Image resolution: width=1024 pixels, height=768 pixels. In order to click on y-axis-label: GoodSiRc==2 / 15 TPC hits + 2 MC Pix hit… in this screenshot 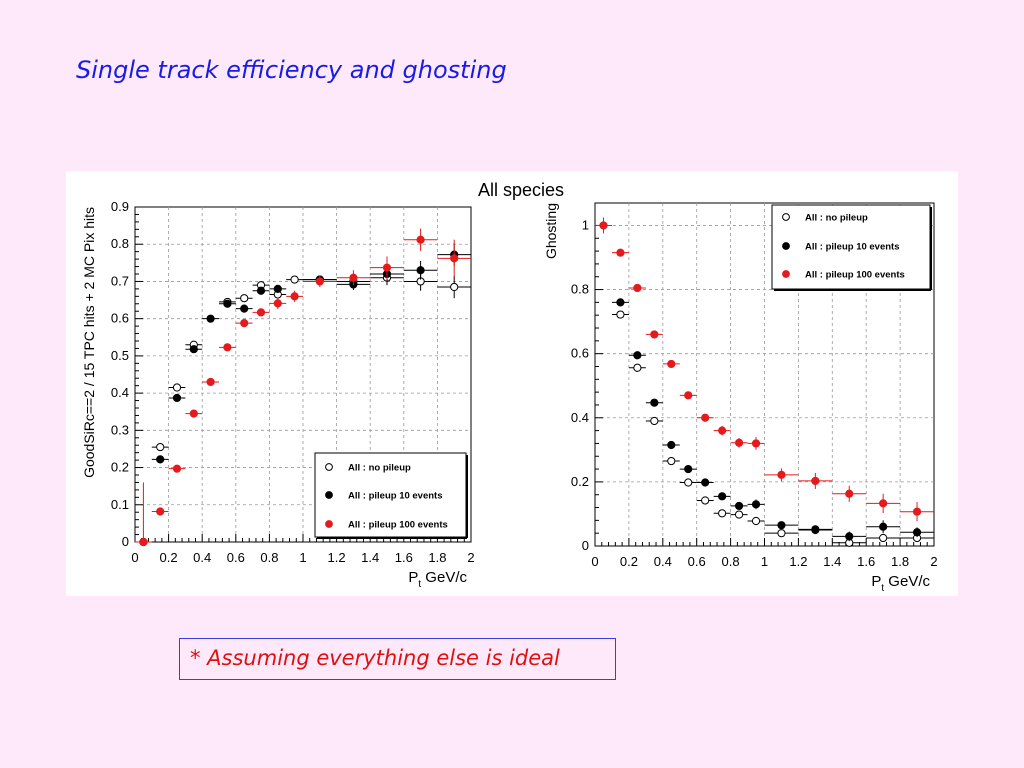, I will do `click(89, 342)`.